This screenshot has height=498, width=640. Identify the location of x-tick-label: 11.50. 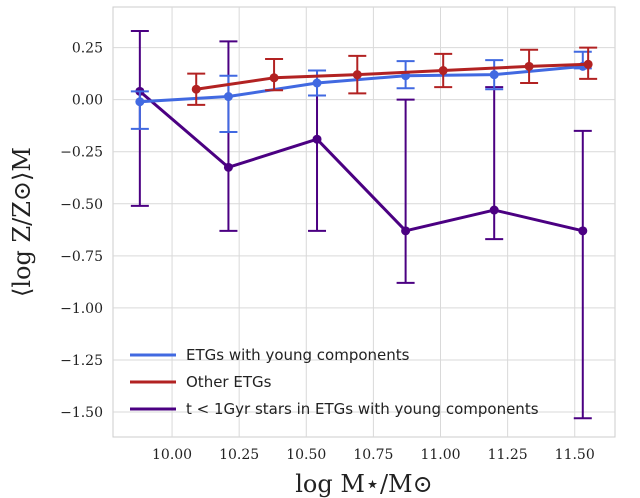
(575, 455).